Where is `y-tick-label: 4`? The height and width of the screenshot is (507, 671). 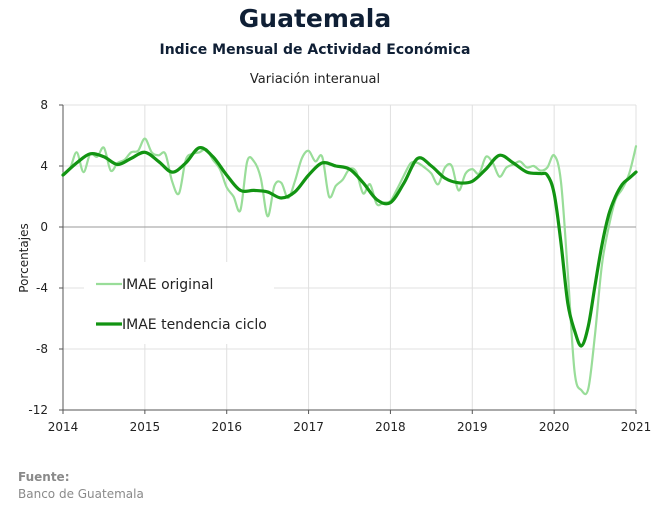 y-tick-label: 4 is located at coordinates (44, 166).